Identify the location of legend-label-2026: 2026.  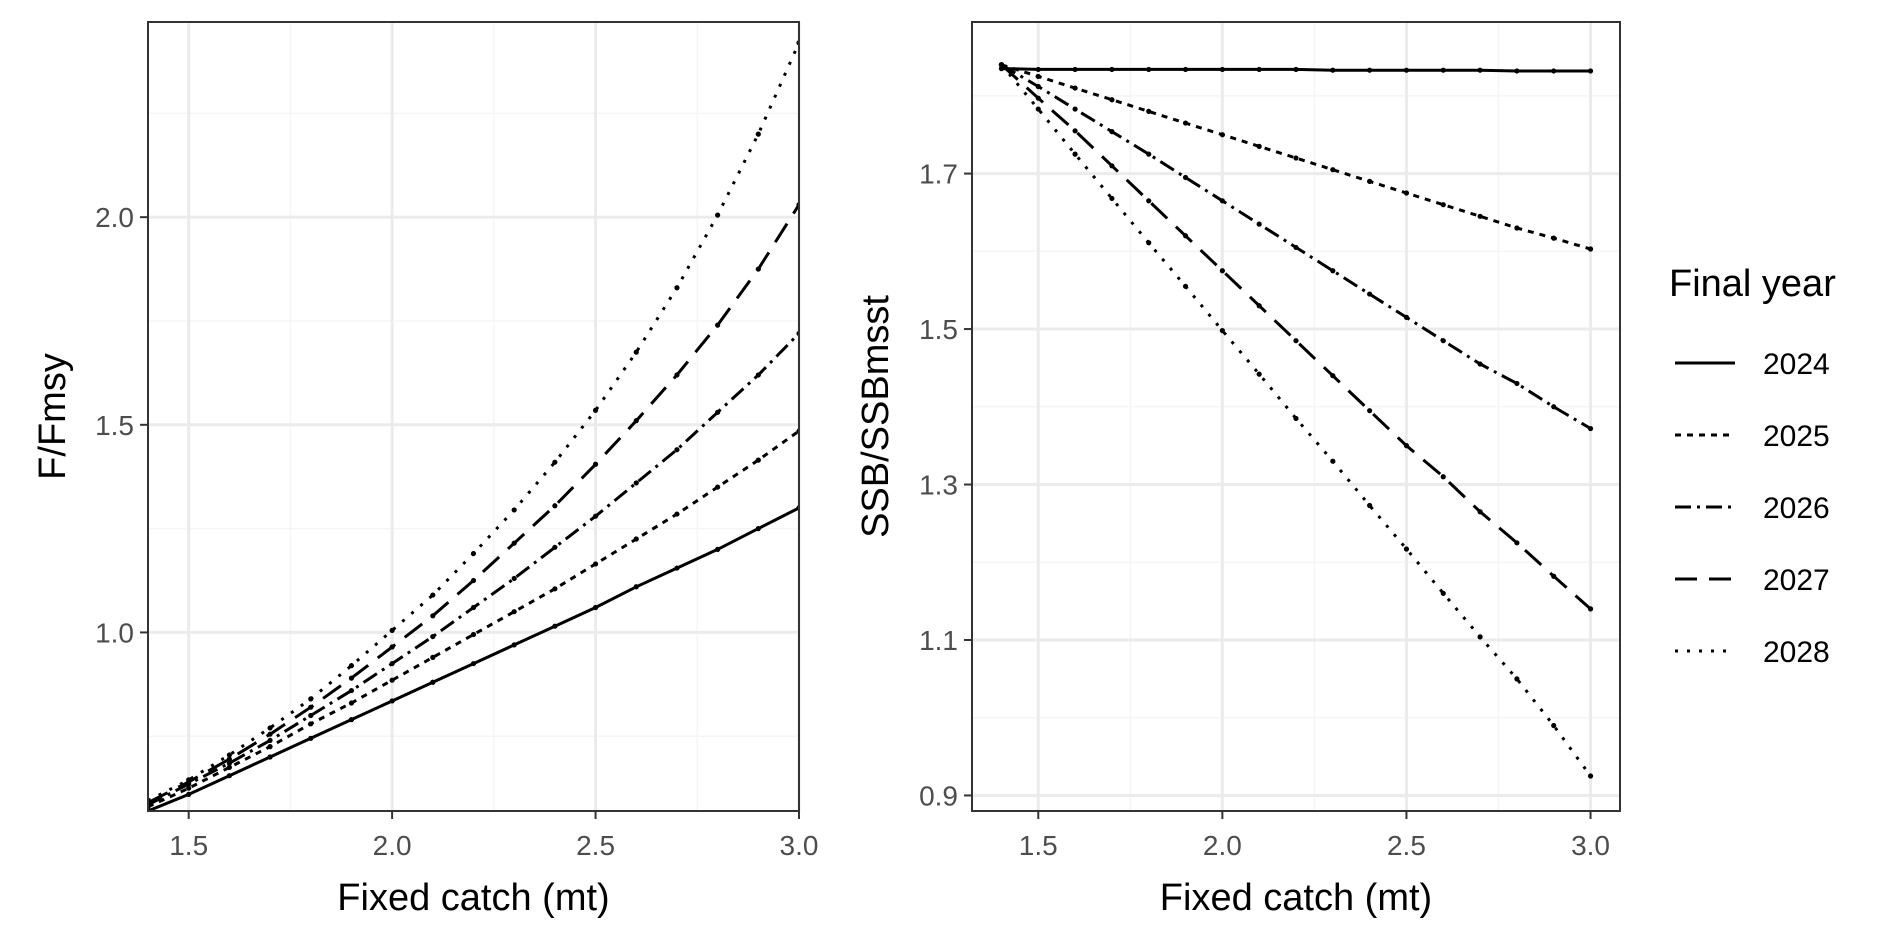
(1796, 508).